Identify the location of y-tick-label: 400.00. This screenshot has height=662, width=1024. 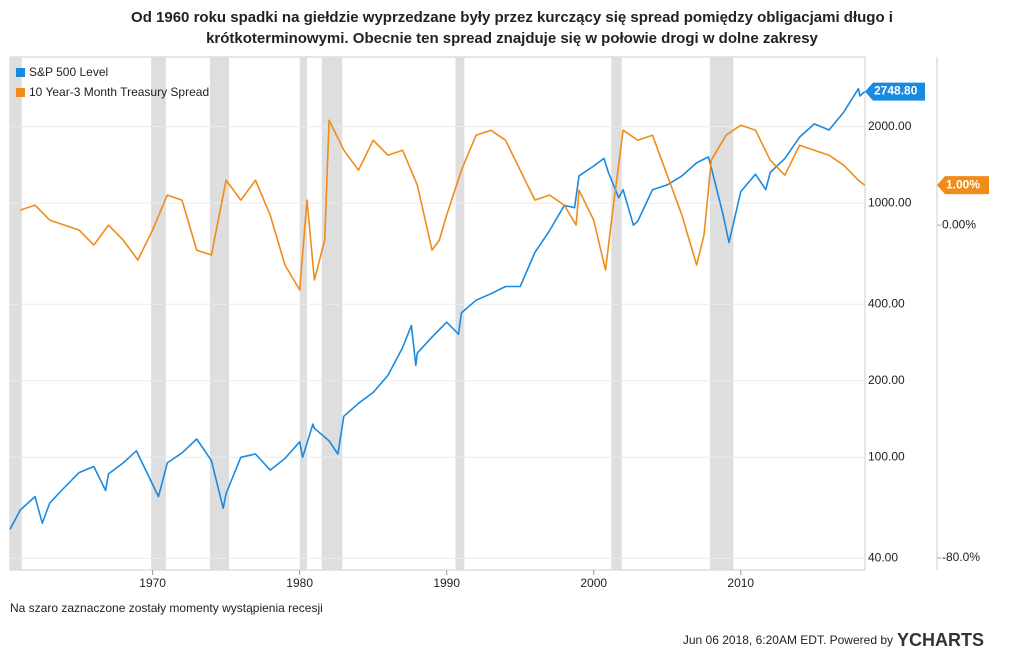
(886, 303).